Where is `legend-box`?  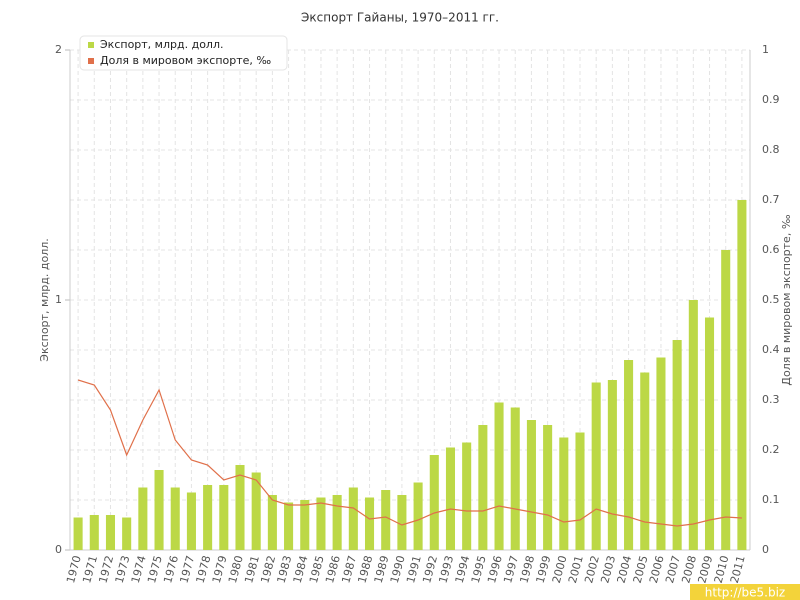
legend-box is located at coordinates (183, 53).